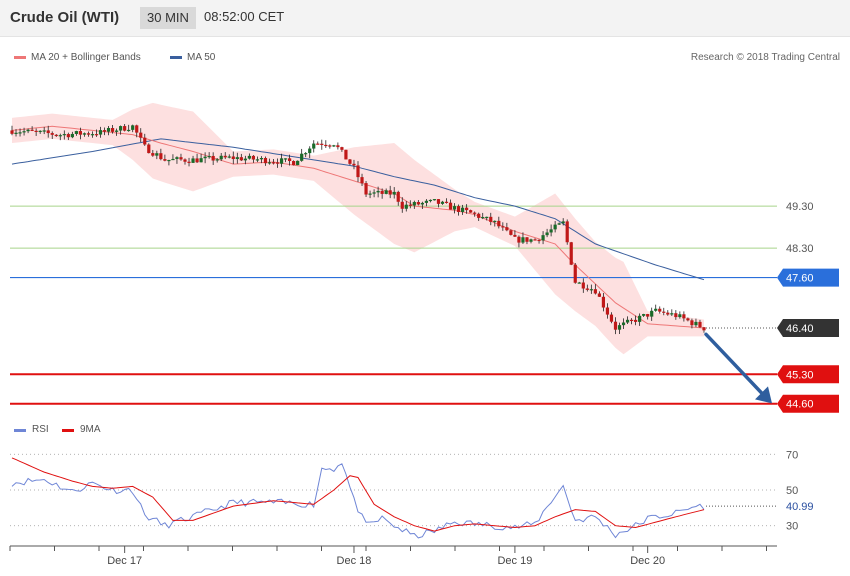 This screenshot has width=850, height=576. Describe the element at coordinates (20, 57) in the screenshot. I see `ma20-legend-swatch` at that location.